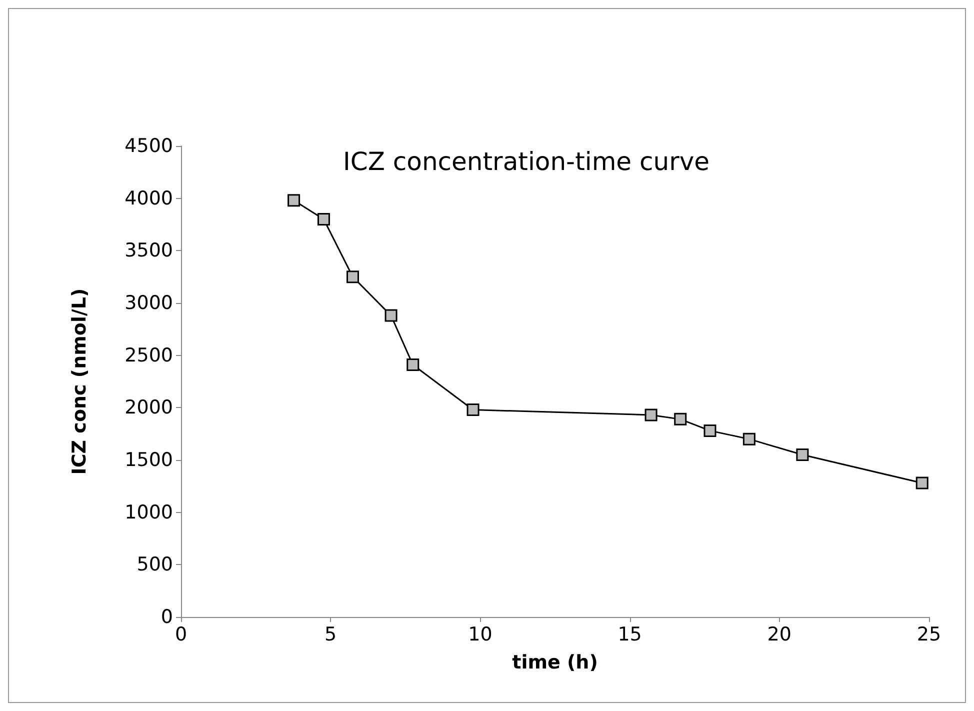 The width and height of the screenshot is (974, 711). What do you see at coordinates (526, 161) in the screenshot?
I see `chart-title: ICZ concentration-time curve` at bounding box center [526, 161].